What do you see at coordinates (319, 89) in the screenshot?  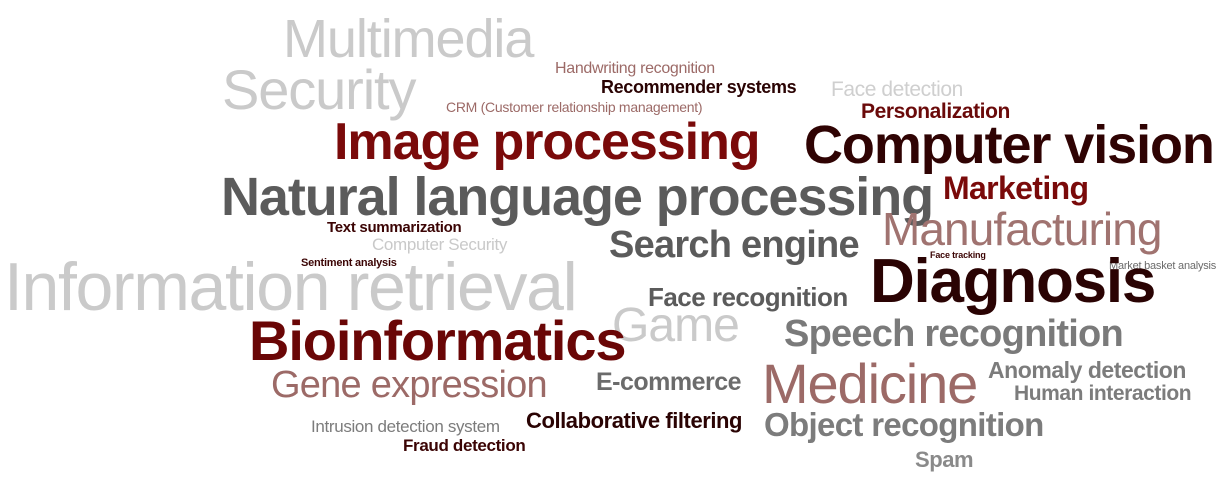 I see `word-security: Security` at bounding box center [319, 89].